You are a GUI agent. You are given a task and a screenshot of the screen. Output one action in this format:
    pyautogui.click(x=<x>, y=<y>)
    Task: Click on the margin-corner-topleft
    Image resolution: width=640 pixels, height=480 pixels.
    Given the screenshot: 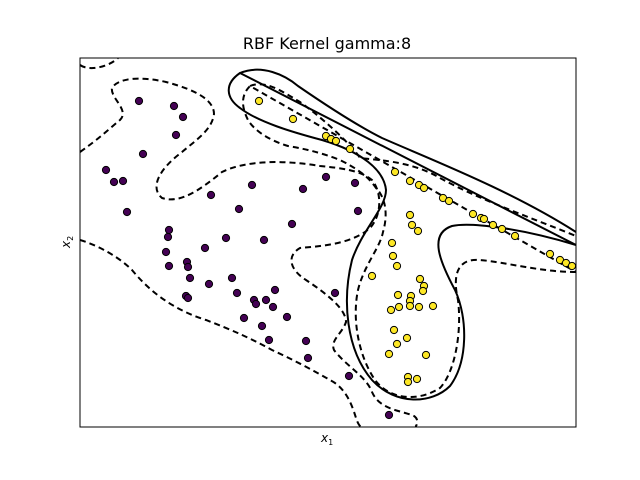 What is the action you would take?
    pyautogui.click(x=99, y=63)
    